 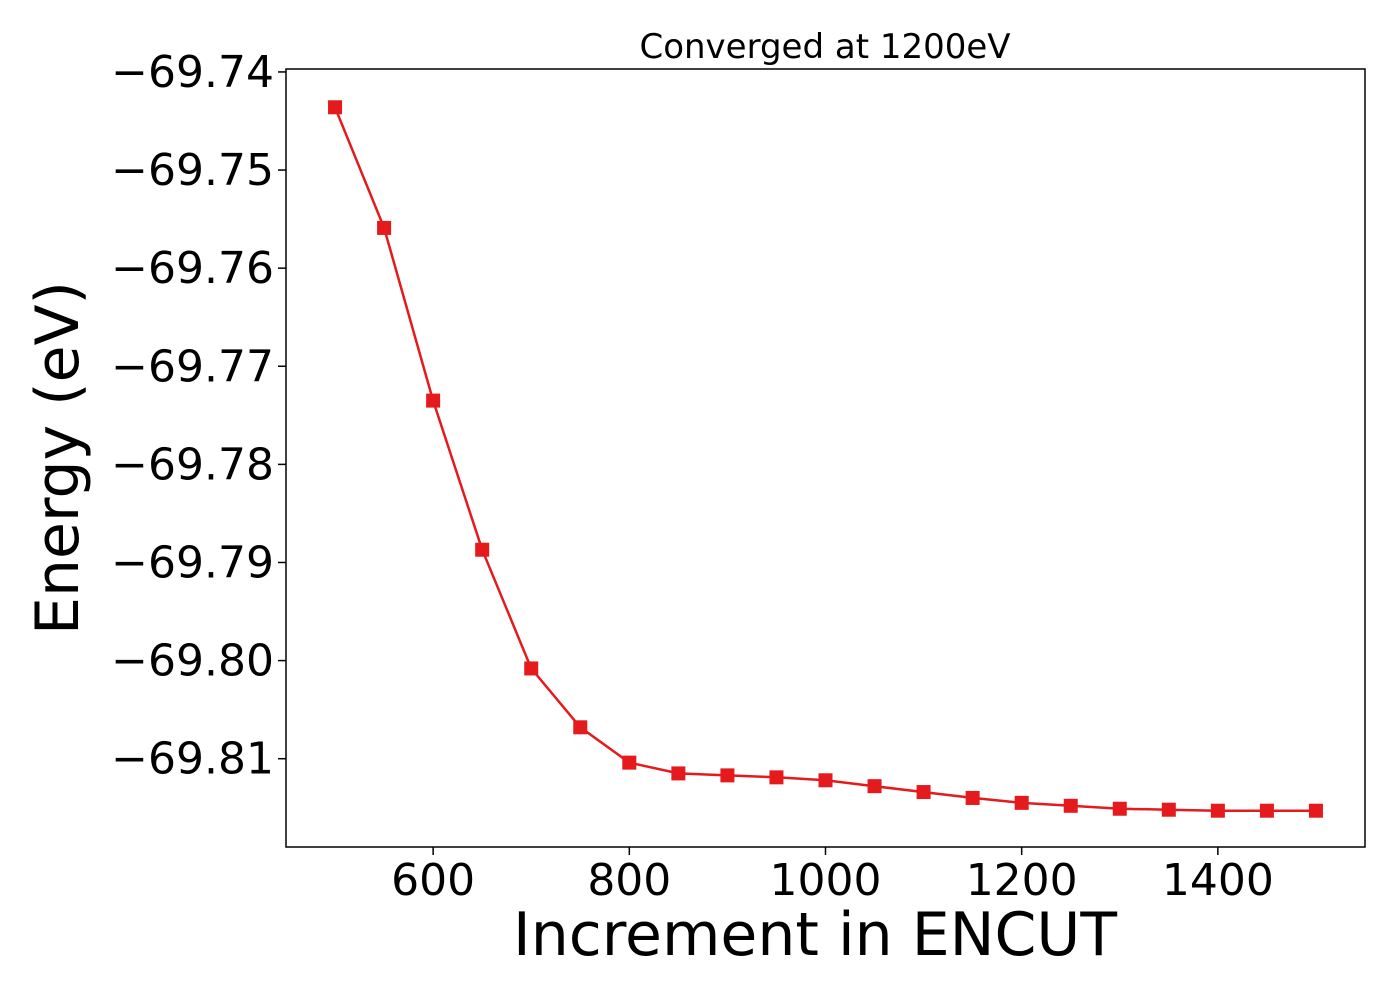 What do you see at coordinates (192, 170) in the screenshot?
I see `y-tick-label: −69.75` at bounding box center [192, 170].